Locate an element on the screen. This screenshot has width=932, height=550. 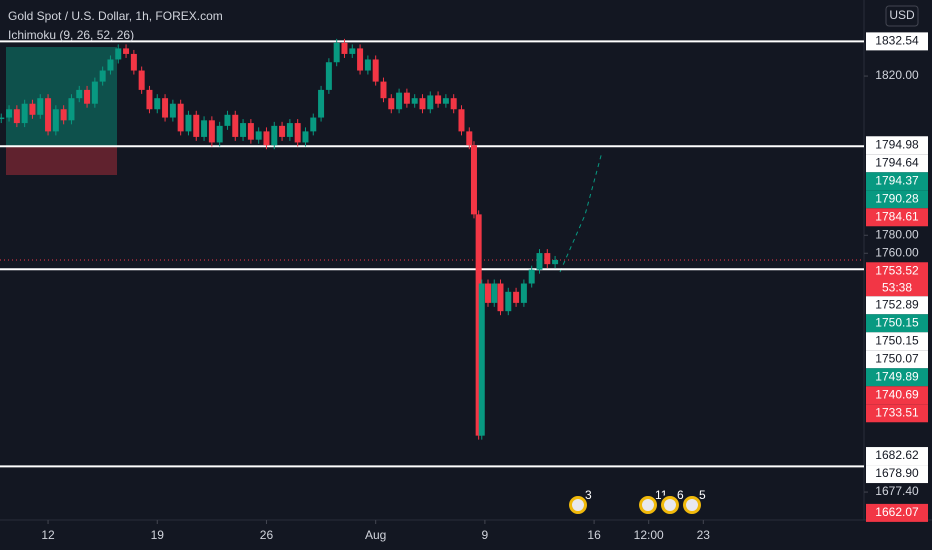
price-label: 1740.69 is located at coordinates (897, 394).